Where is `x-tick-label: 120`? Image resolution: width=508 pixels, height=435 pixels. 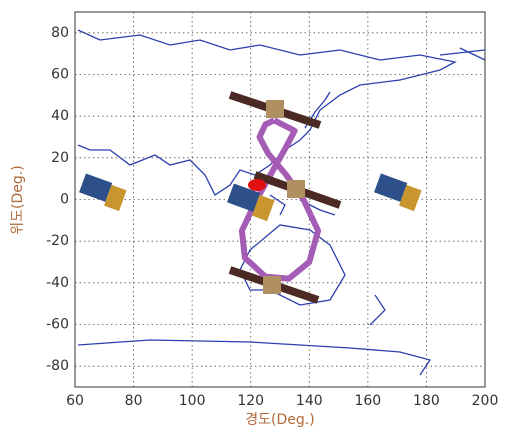 x-tick-label: 120 is located at coordinates (250, 401).